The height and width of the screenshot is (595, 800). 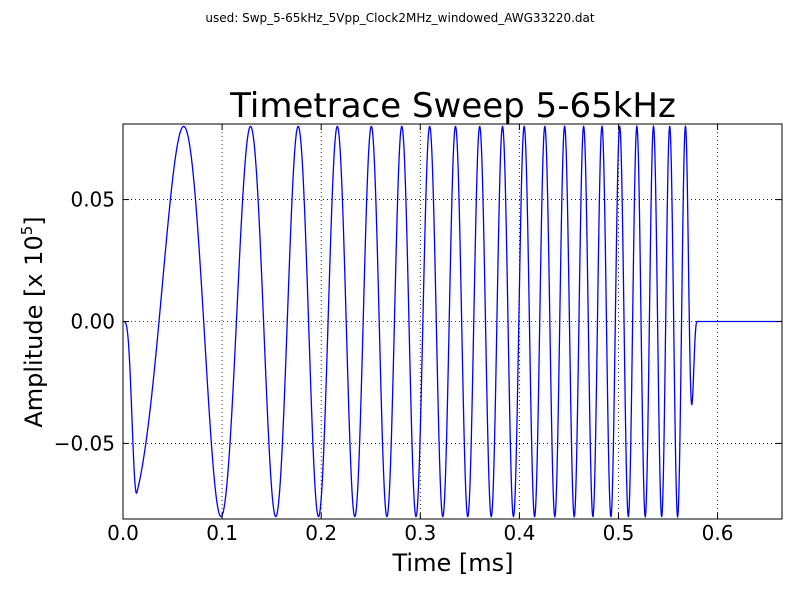 What do you see at coordinates (27, 231) in the screenshot?
I see `y-axis-label-exponent: 5` at bounding box center [27, 231].